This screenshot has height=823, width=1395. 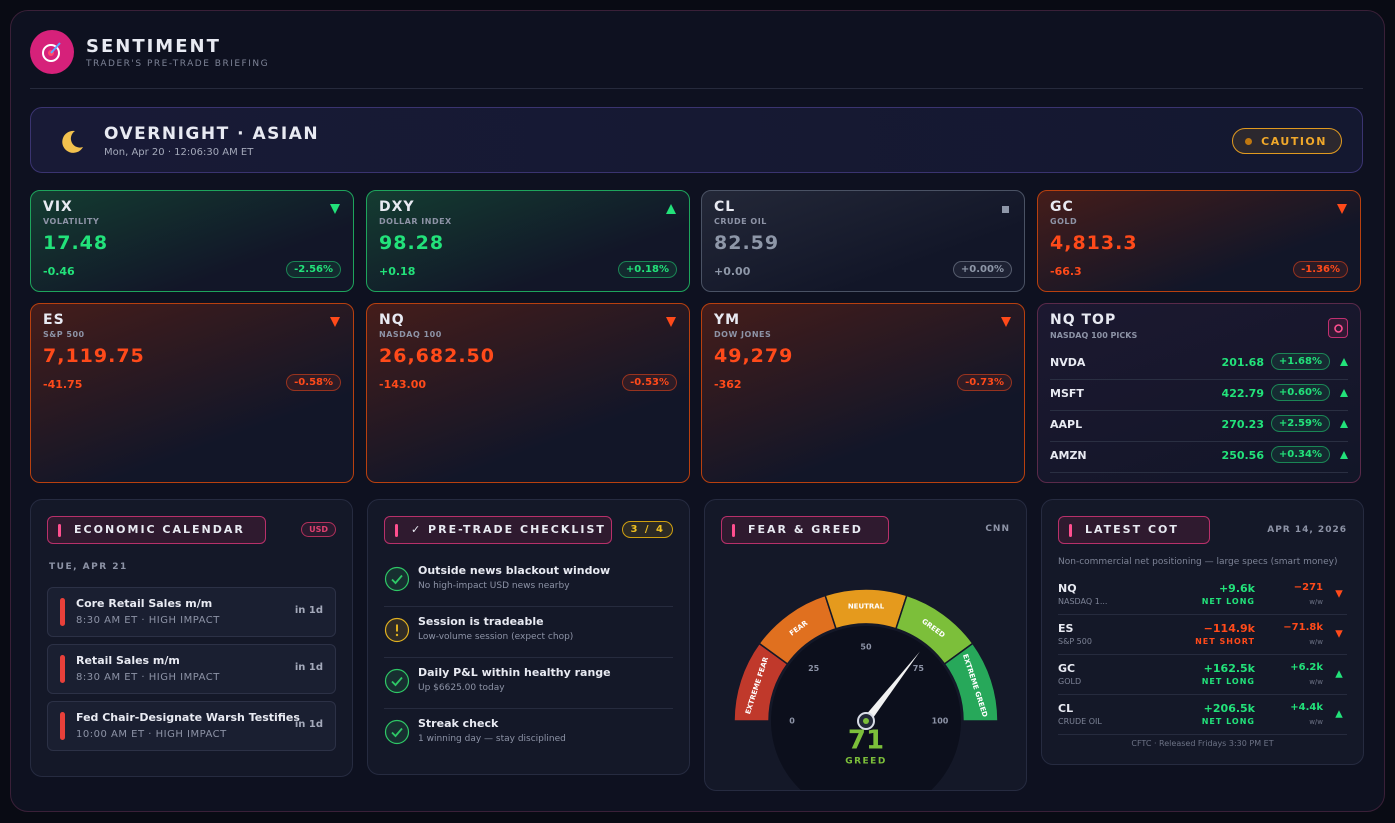 What do you see at coordinates (71, 221) in the screenshot?
I see `ticker-name: VOLATILITY` at bounding box center [71, 221].